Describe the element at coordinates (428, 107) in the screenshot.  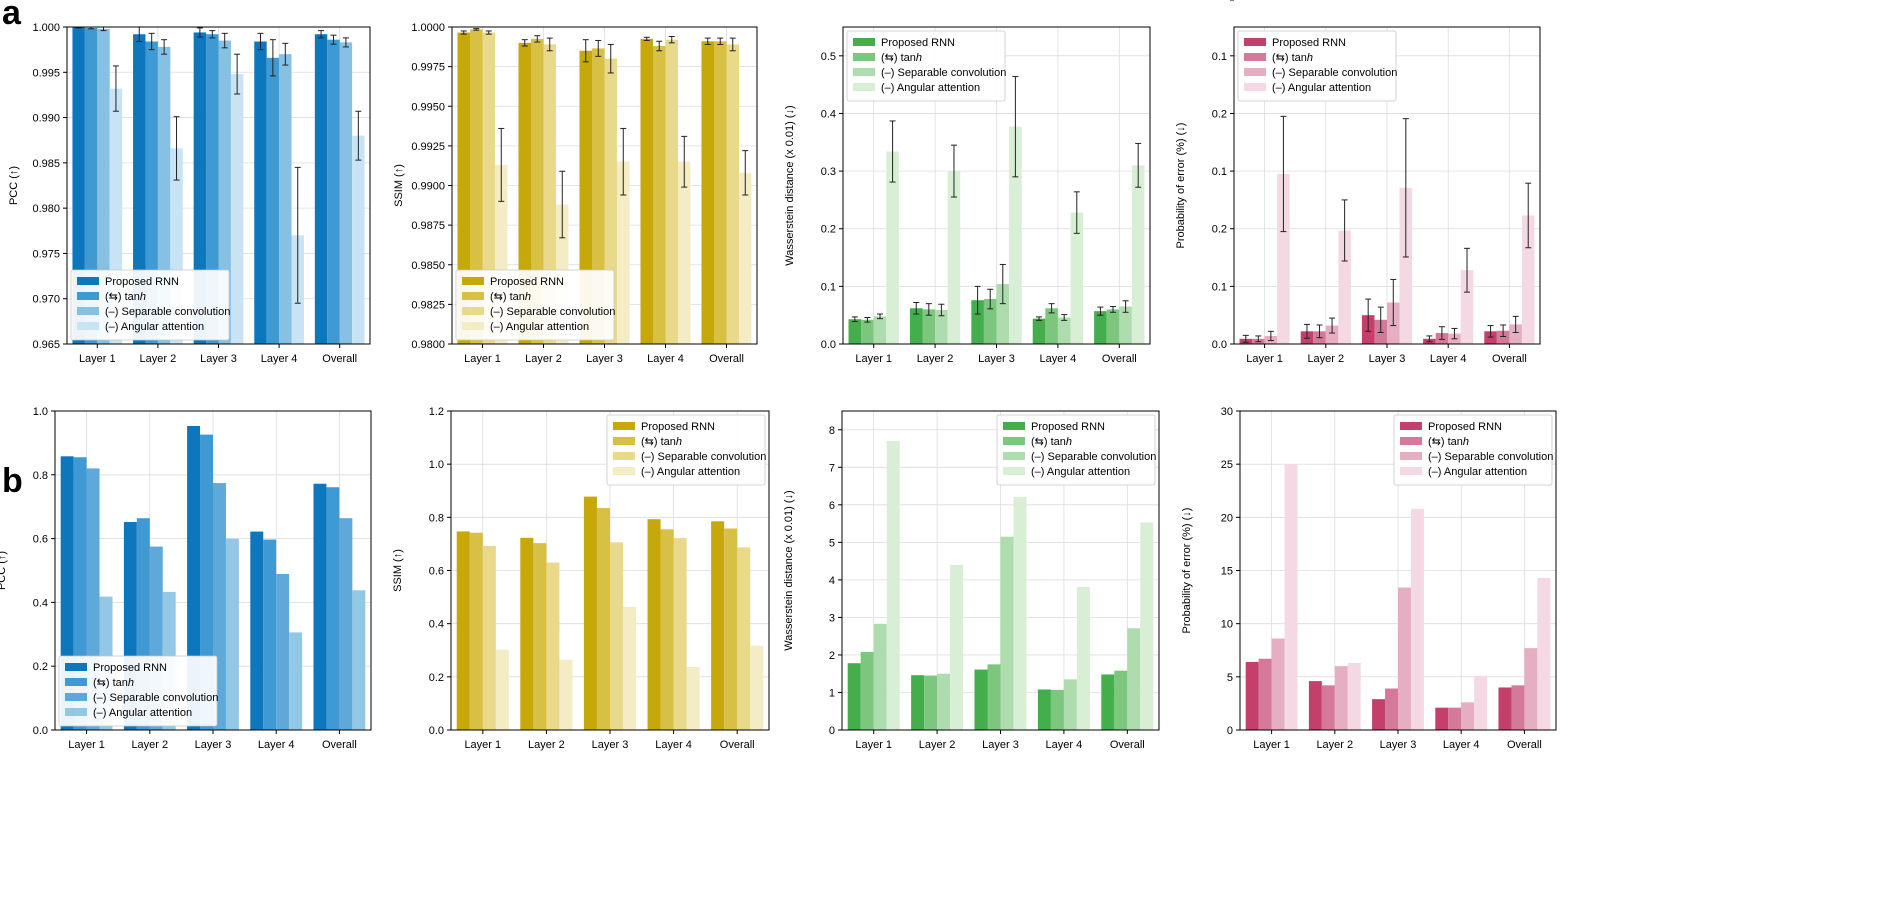
I see `y-tick-label: 0.9950` at that location.